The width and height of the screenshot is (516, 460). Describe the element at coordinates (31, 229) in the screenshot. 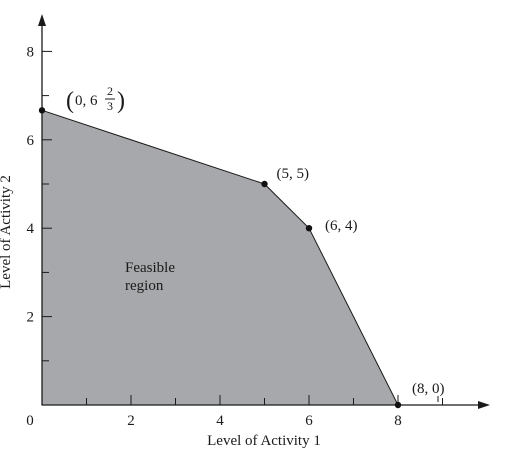

I see `y-tick-label: 4` at that location.